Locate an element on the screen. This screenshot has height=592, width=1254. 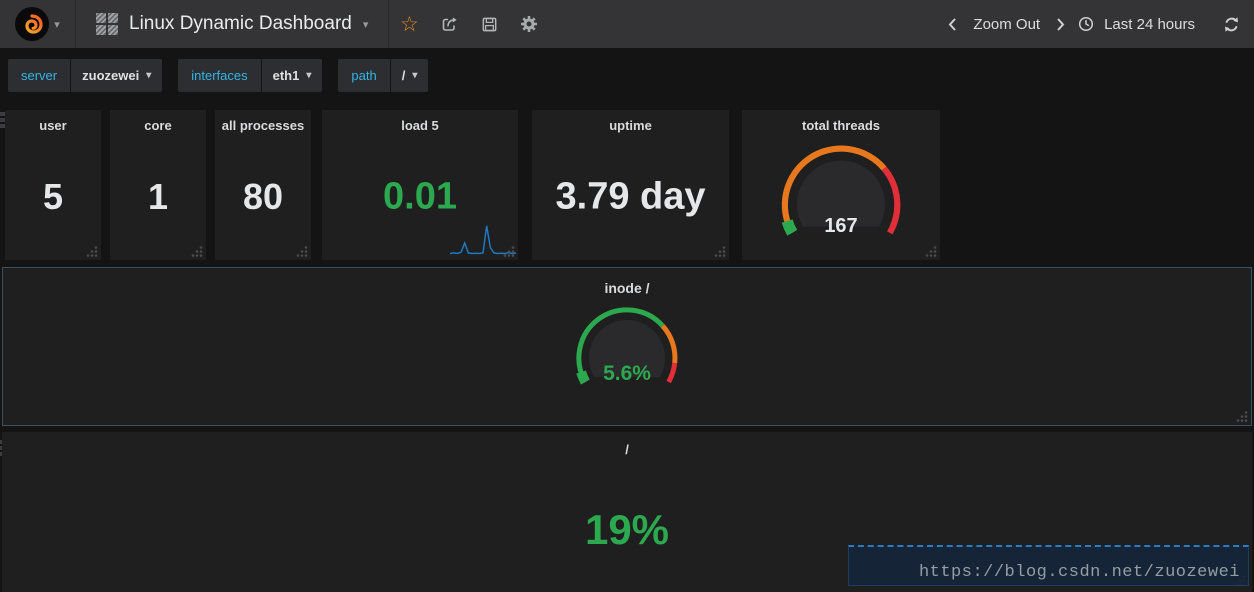
panel-title: total threads is located at coordinates (840, 125).